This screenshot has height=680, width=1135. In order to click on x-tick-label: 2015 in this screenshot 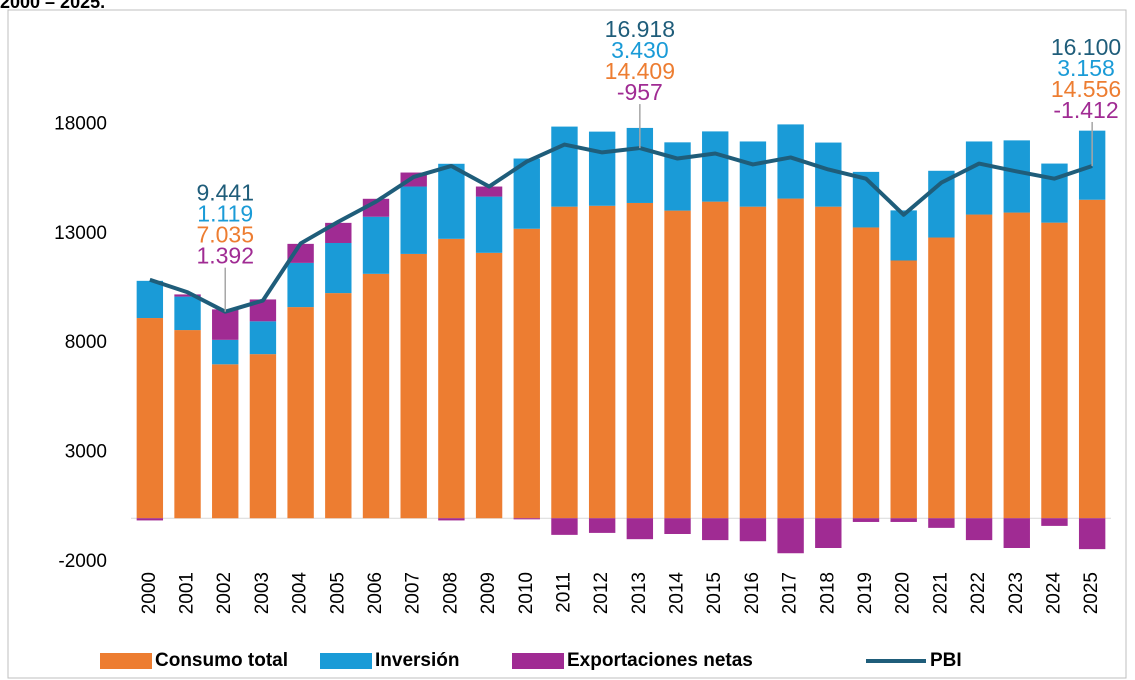, I will do `click(714, 593)`.